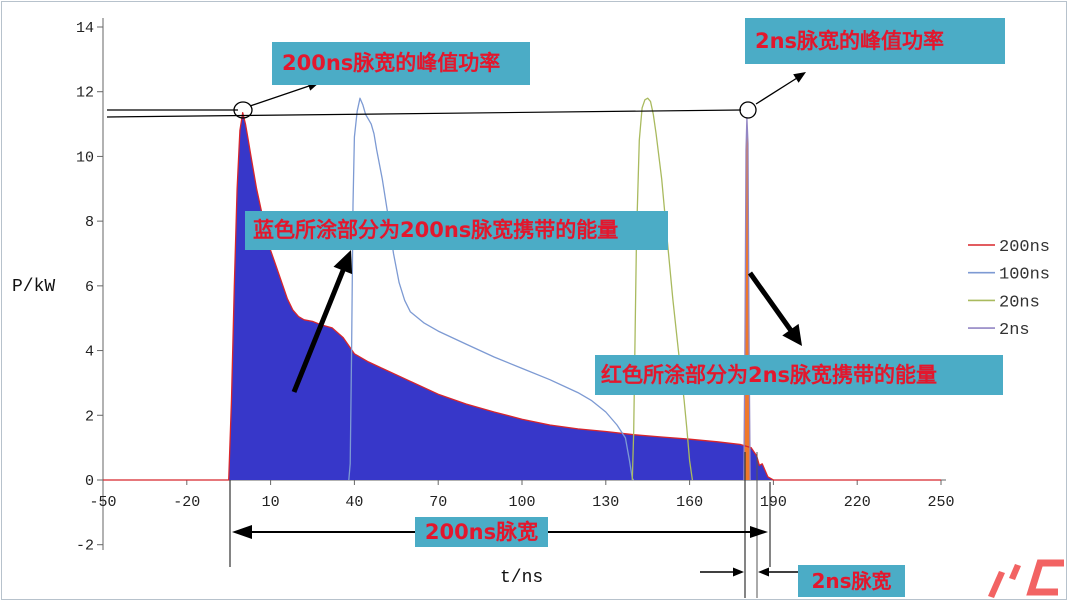 This screenshot has width=1068, height=601. What do you see at coordinates (102, 502) in the screenshot?
I see `x-tick-label: -50` at bounding box center [102, 502].